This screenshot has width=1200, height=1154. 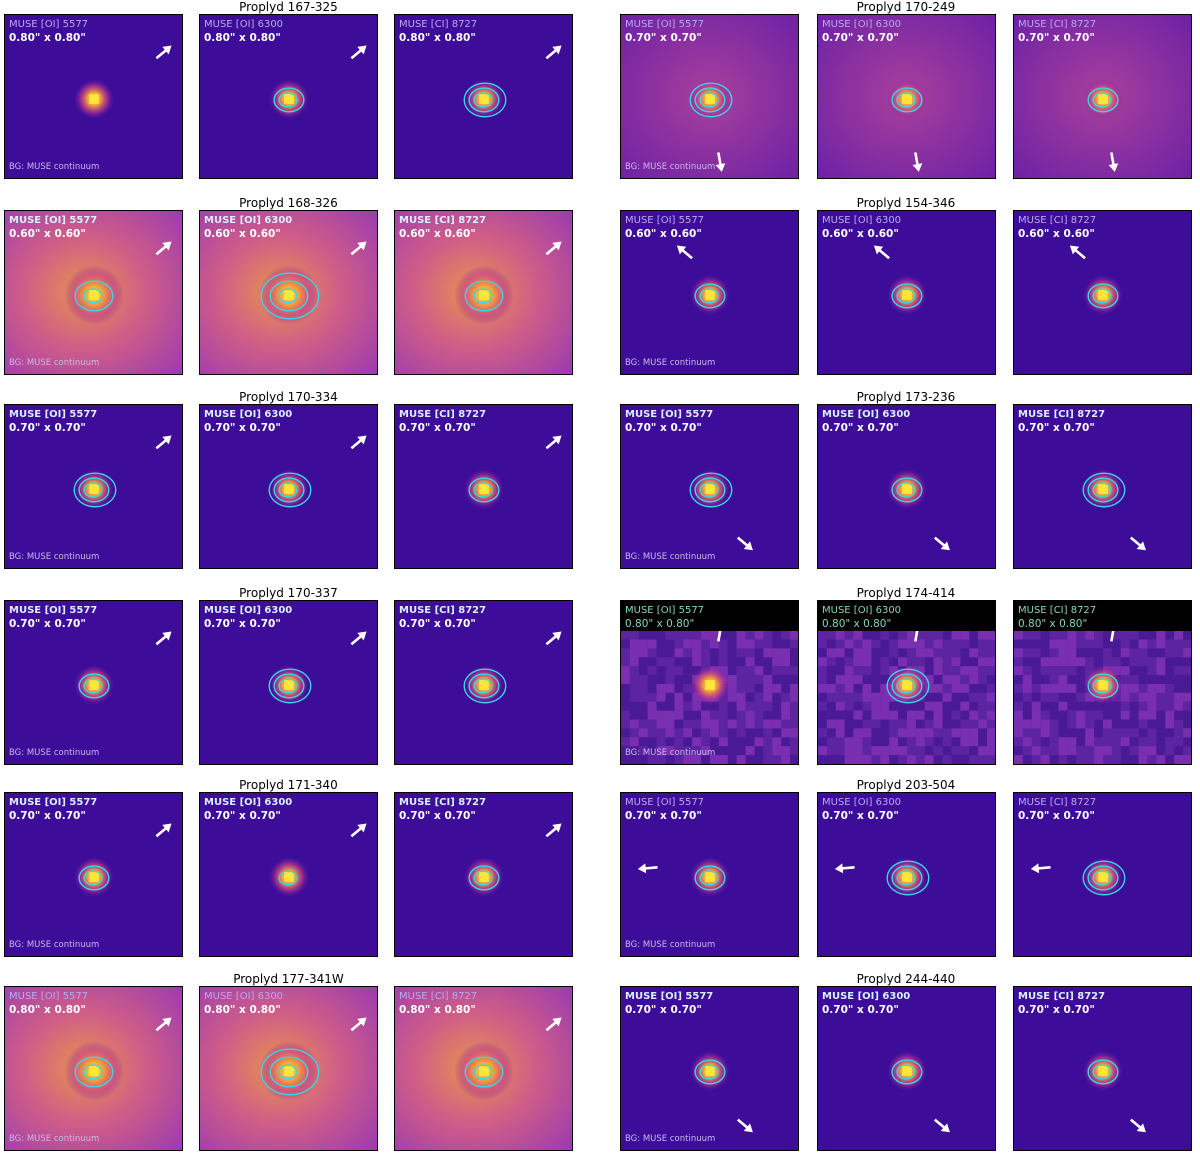 I want to click on group-title: Proplyd 168-326, so click(x=288, y=203).